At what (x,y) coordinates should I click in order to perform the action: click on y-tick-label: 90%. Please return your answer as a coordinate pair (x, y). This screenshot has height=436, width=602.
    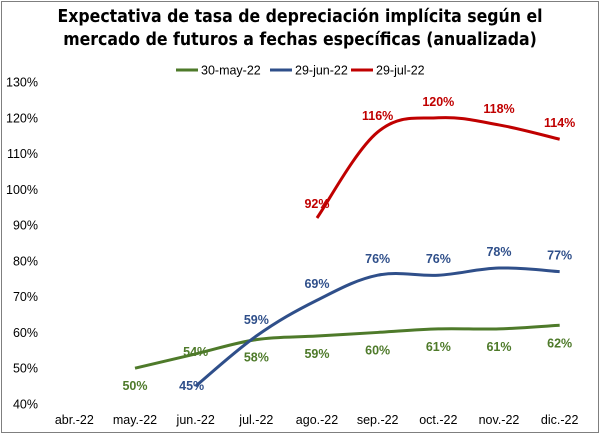
    Looking at the image, I should click on (25, 226).